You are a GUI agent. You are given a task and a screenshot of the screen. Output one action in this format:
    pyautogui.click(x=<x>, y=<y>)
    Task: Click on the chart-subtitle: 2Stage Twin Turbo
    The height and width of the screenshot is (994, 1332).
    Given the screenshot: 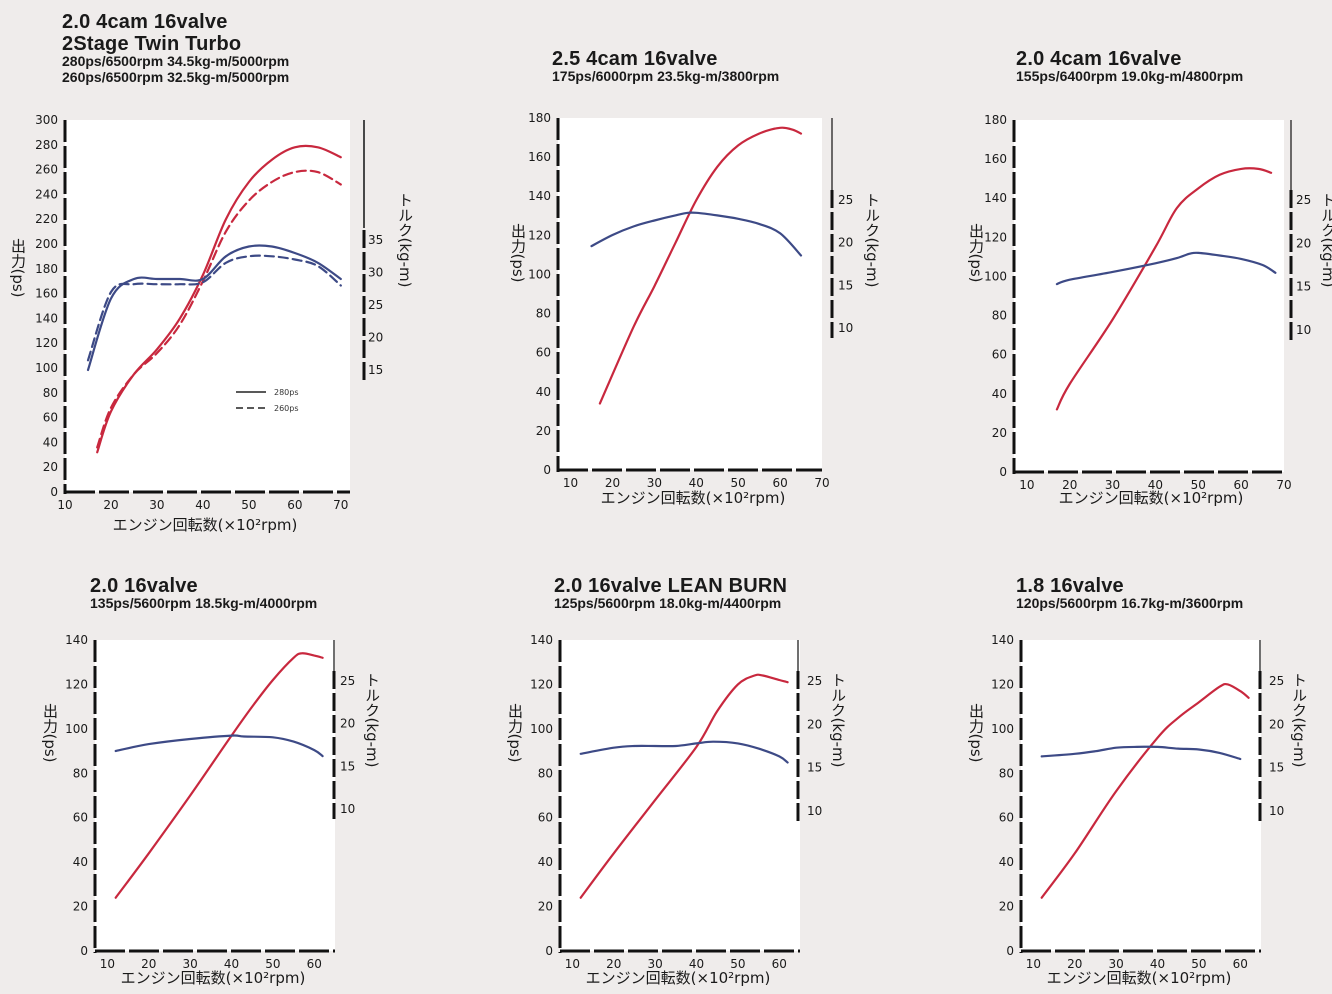 What is the action you would take?
    pyautogui.click(x=152, y=44)
    